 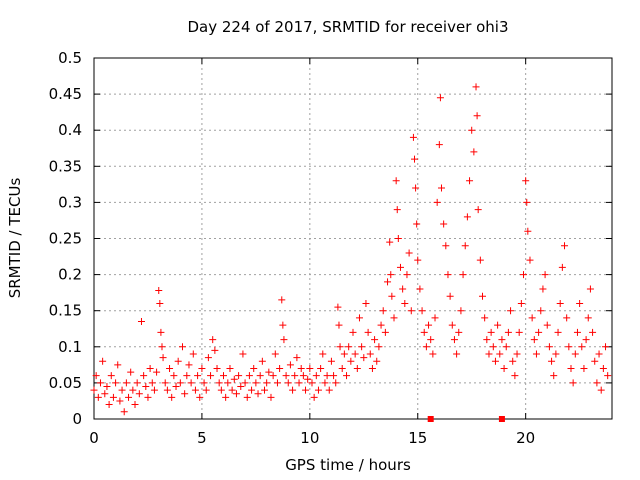 What do you see at coordinates (501, 419) in the screenshot?
I see `zero-marker` at bounding box center [501, 419].